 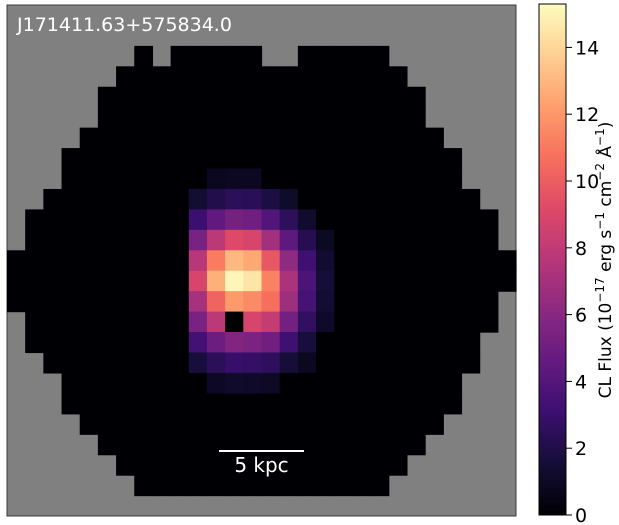 What do you see at coordinates (581, 249) in the screenshot?
I see `colorbar-tick-label: 8` at bounding box center [581, 249].